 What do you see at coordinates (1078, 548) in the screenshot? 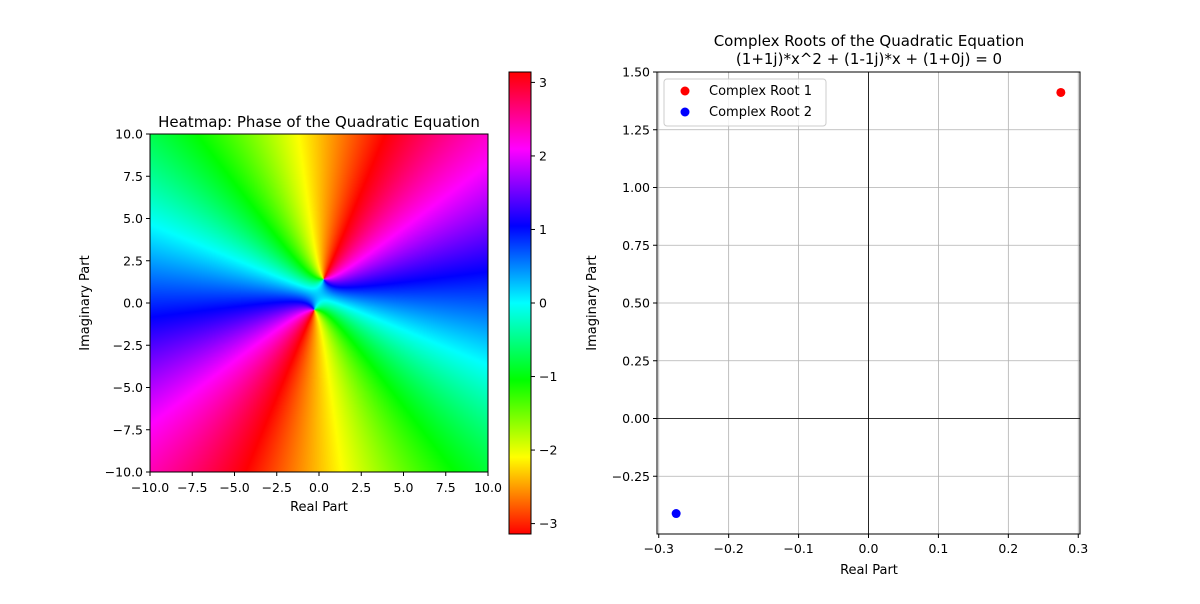
I see `scatter-x-tick-label: 0.3` at bounding box center [1078, 548].